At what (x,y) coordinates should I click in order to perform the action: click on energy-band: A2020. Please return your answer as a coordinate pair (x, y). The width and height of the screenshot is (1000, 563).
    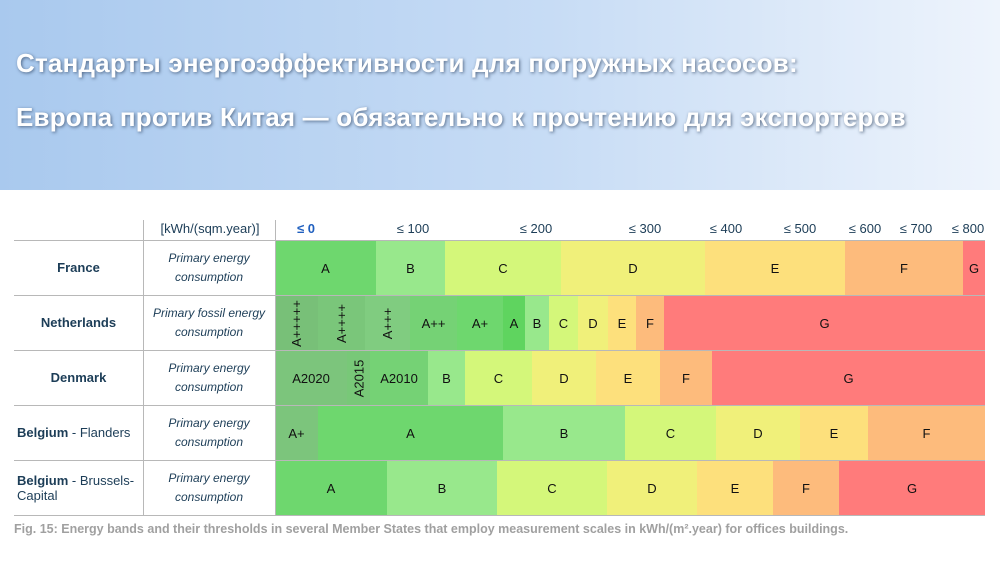
    Looking at the image, I should click on (311, 378).